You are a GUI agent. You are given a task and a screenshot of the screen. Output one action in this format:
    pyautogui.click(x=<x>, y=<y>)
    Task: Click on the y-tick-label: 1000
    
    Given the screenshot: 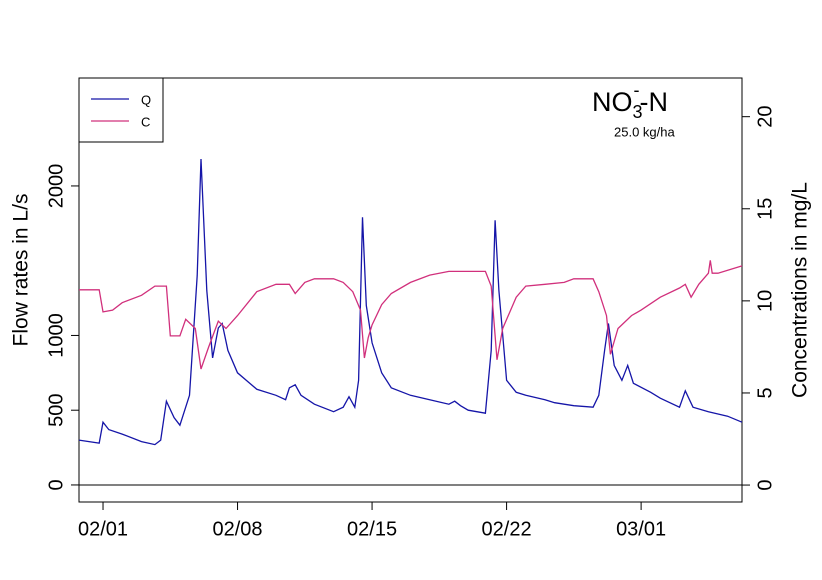 What is the action you would take?
    pyautogui.click(x=56, y=335)
    